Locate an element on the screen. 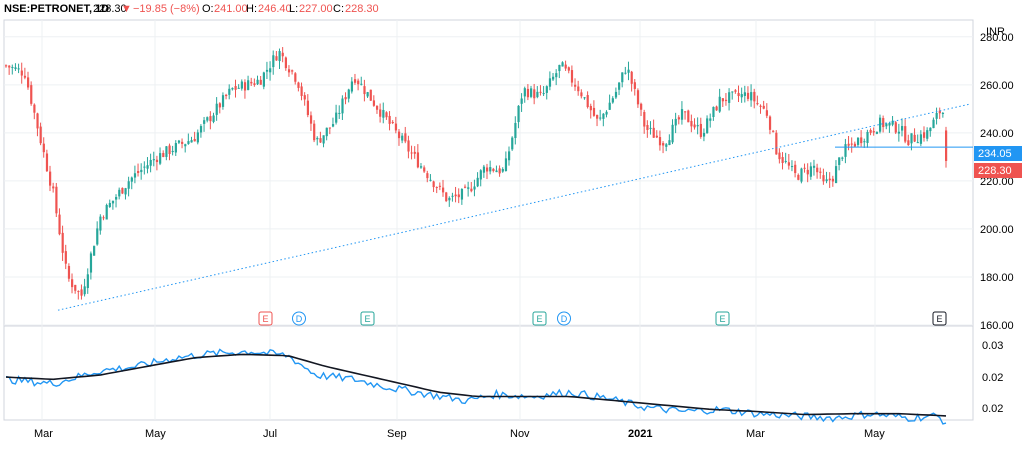 Image resolution: width=1024 pixels, height=453 pixels. event-markers: E D E E D E E is located at coordinates (602, 318).